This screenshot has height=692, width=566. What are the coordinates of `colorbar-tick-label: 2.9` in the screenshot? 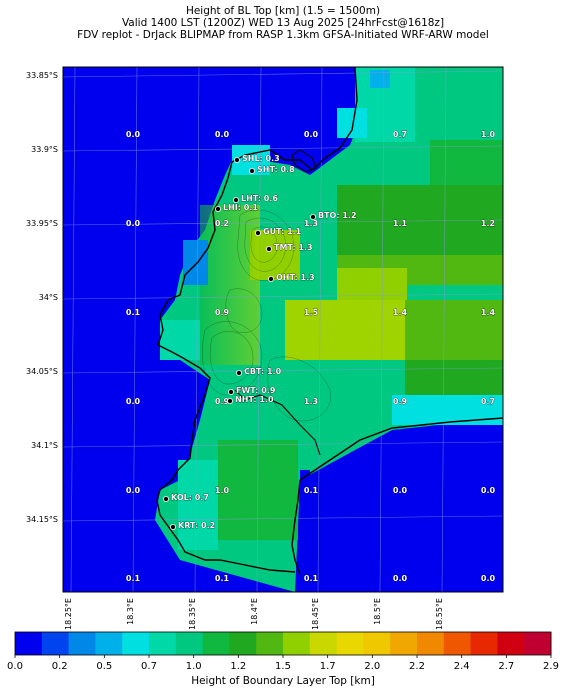 It's located at (551, 666).